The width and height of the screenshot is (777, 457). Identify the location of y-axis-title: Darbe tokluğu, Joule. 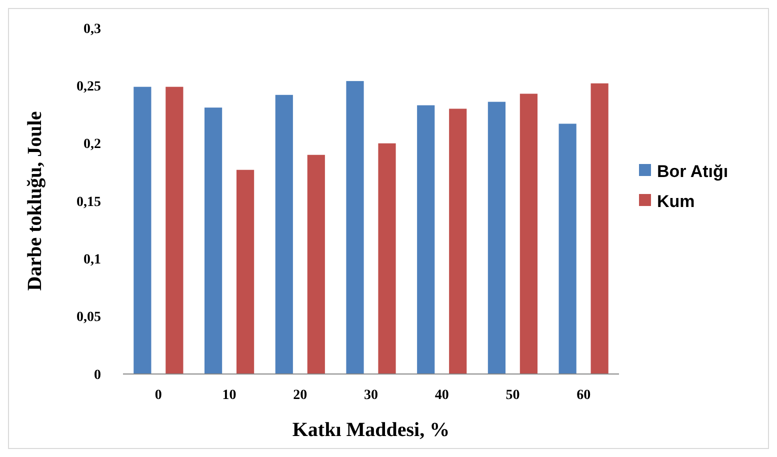
(35, 201).